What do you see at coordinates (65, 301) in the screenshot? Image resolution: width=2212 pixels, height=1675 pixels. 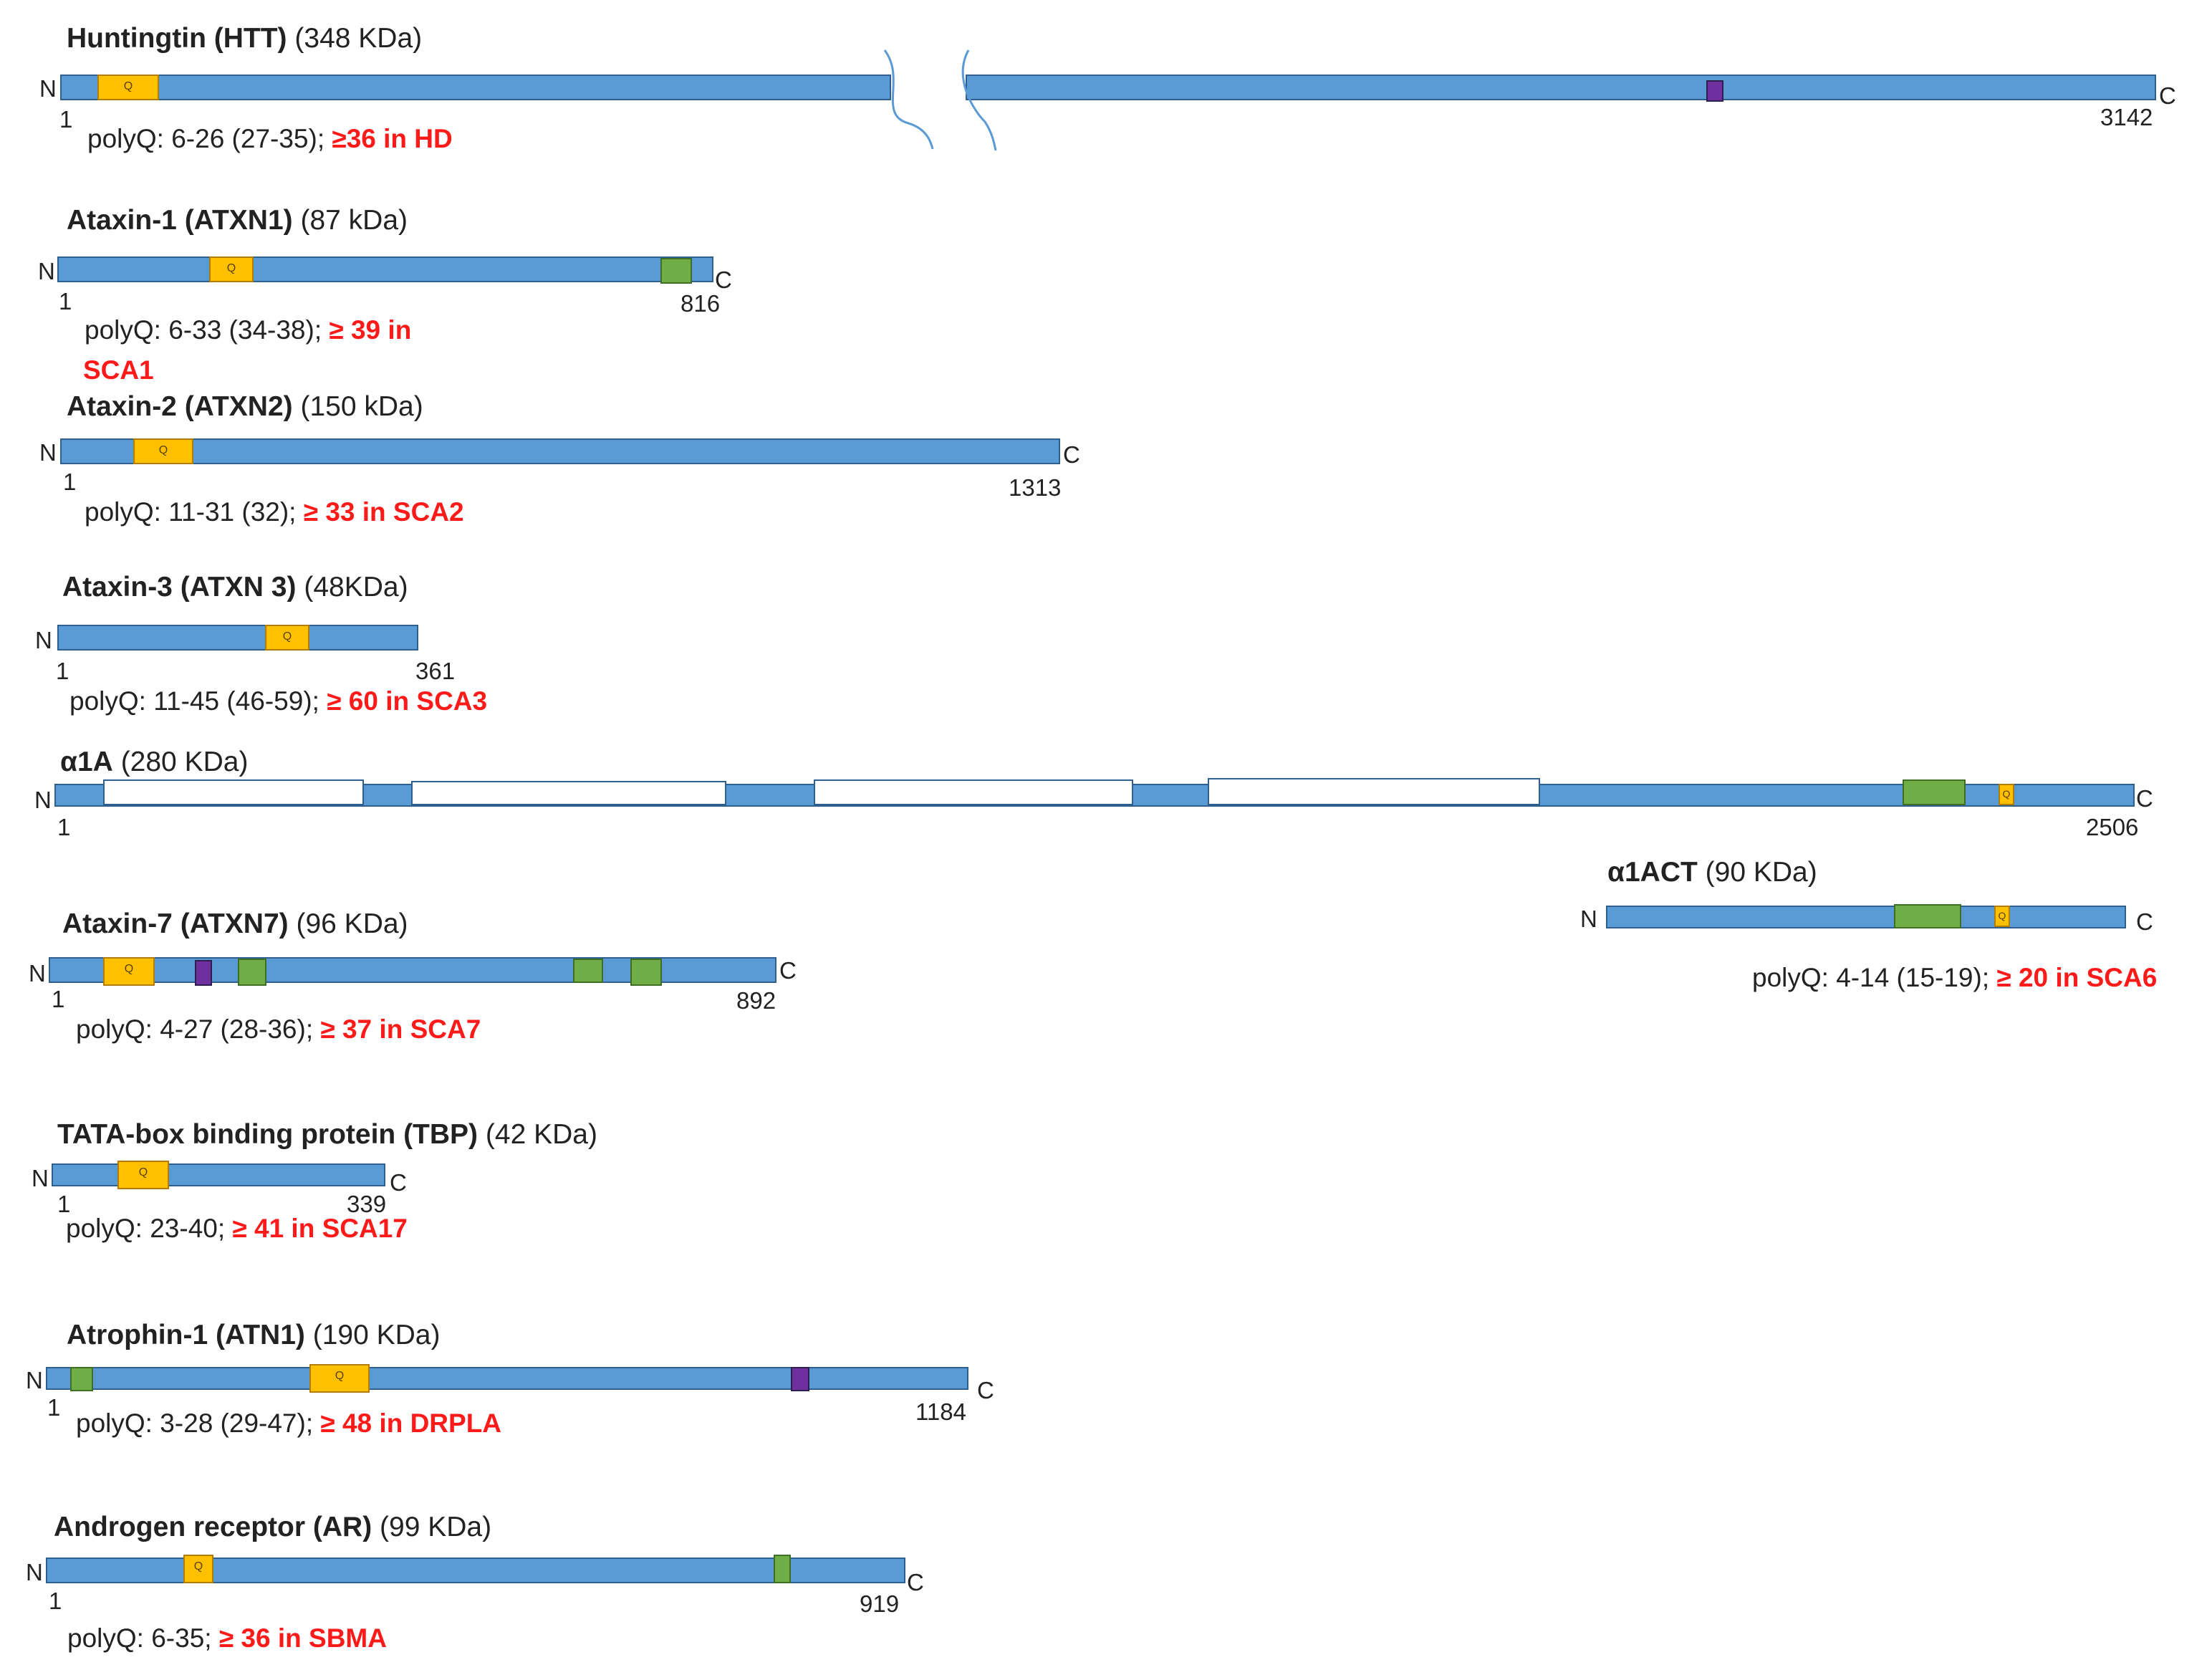 I see `atxn1-start: 1` at bounding box center [65, 301].